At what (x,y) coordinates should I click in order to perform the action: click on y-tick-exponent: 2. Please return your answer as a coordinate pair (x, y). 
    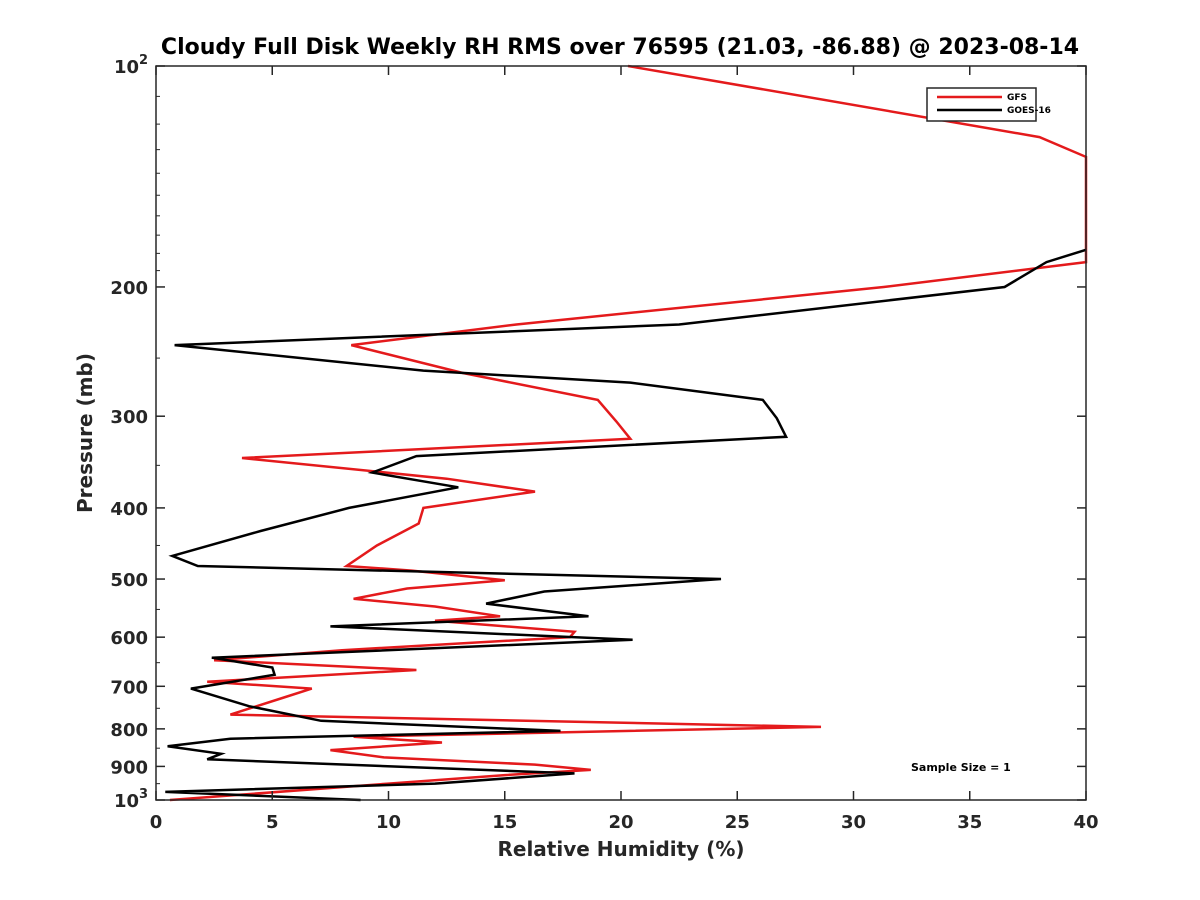
    Looking at the image, I should click on (143, 60).